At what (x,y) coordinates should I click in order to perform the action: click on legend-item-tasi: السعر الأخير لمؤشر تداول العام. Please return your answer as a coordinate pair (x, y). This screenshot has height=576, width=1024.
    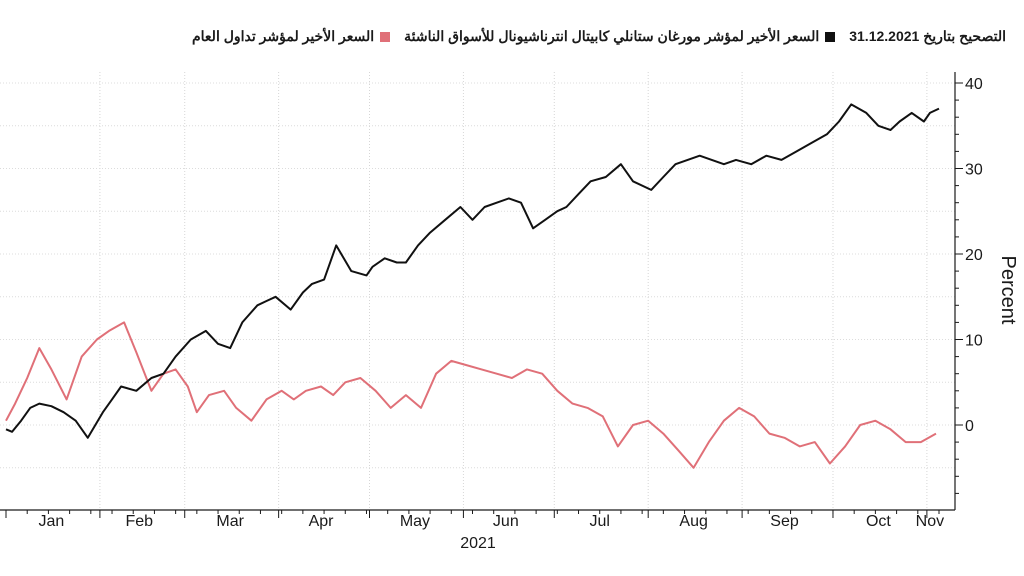
    Looking at the image, I should click on (291, 36).